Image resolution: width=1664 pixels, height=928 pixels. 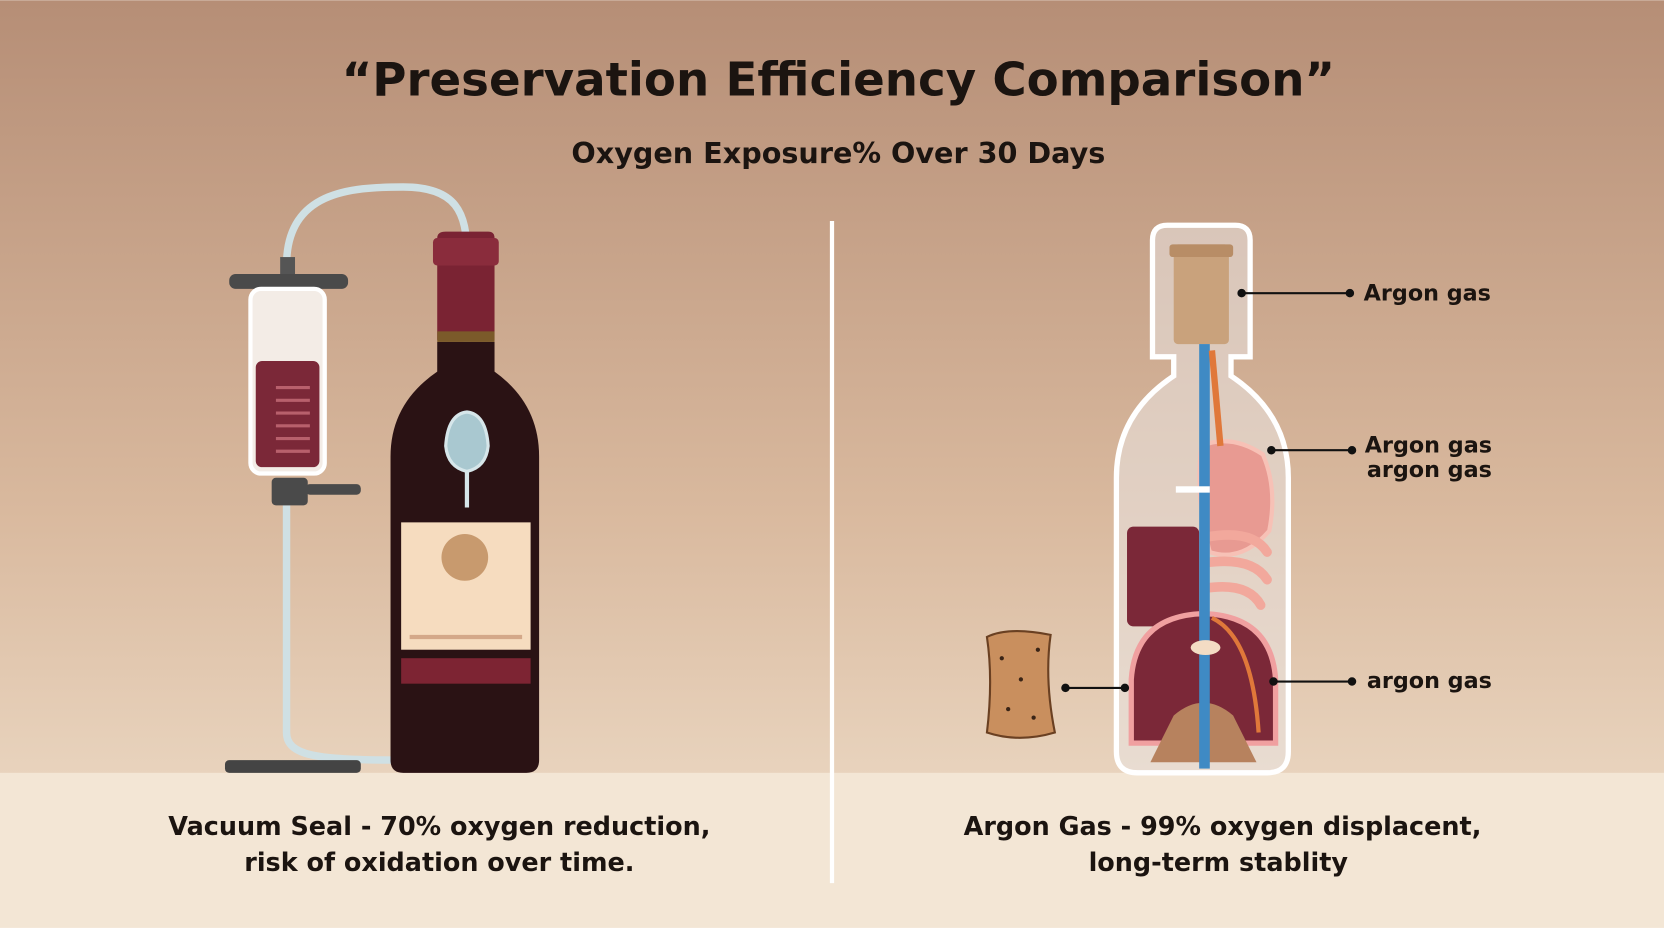 What do you see at coordinates (1219, 863) in the screenshot?
I see `caption: long-term stablity` at bounding box center [1219, 863].